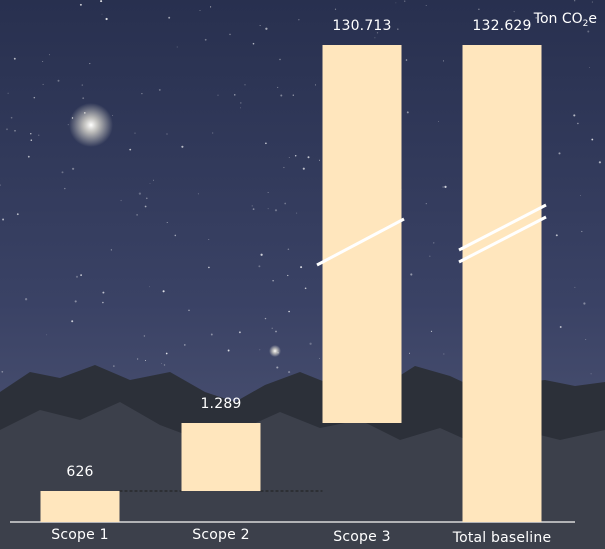 The height and width of the screenshot is (549, 605). Describe the element at coordinates (362, 26) in the screenshot. I see `value-label: 130.713` at that location.